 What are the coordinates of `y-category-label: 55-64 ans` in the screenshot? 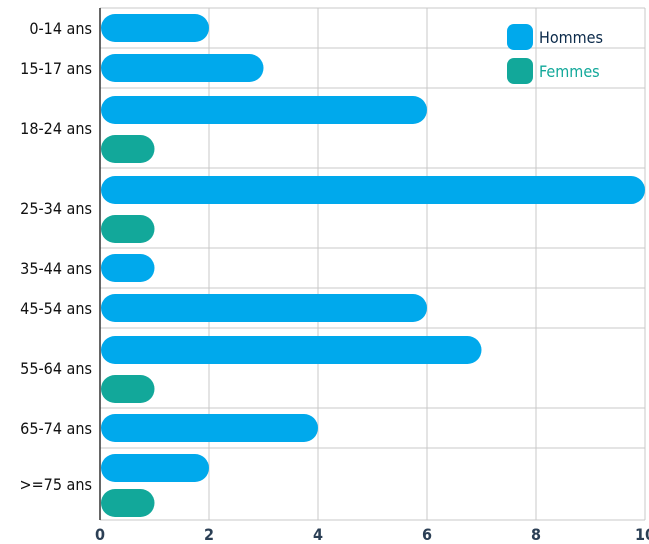 It's located at (56, 368).